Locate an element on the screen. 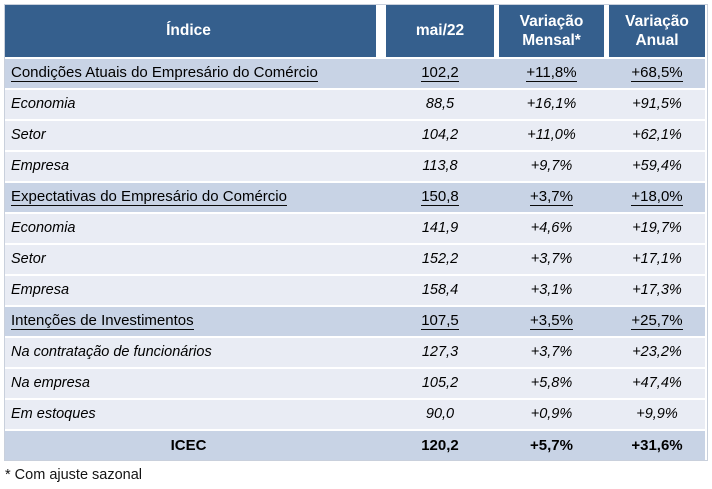 This screenshot has height=489, width=712. table-row: Na empresa 105,2 +5,8% +47,4% is located at coordinates (356, 383).